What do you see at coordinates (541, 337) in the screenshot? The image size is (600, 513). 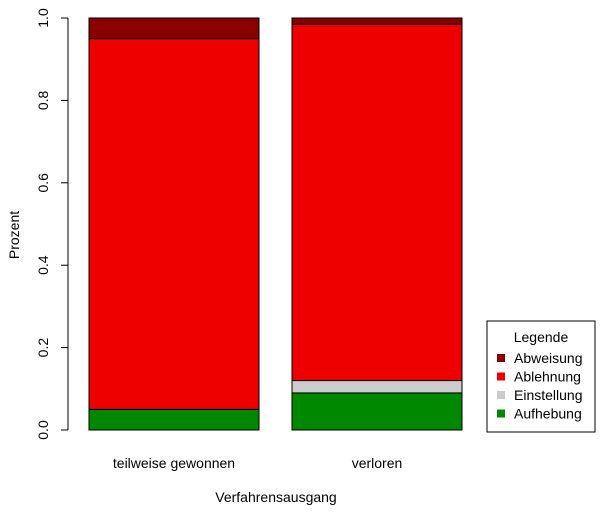 I see `legend-title: Legende` at bounding box center [541, 337].